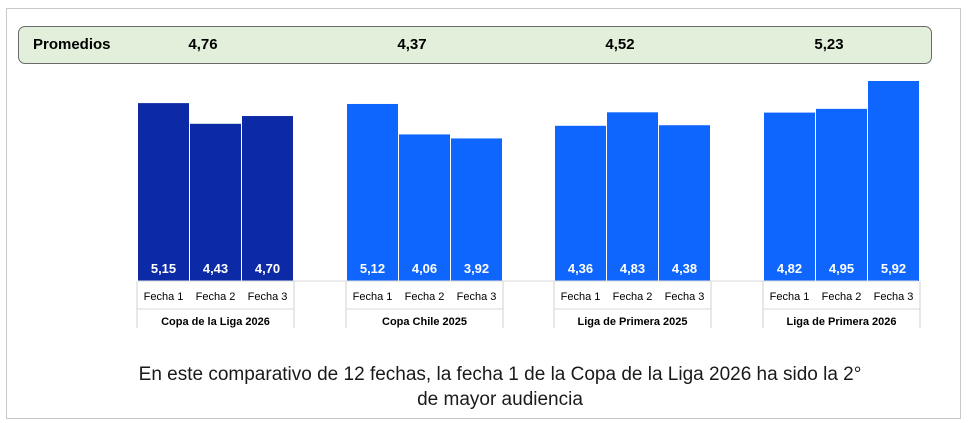 This screenshot has height=423, width=968. I want to click on tick-label-g3-fecha-1: Fecha 1, so click(581, 297).